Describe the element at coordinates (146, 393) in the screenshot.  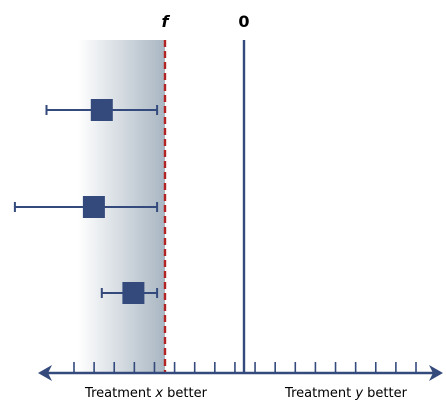
I see `region-label-left: Treatment x better` at that location.